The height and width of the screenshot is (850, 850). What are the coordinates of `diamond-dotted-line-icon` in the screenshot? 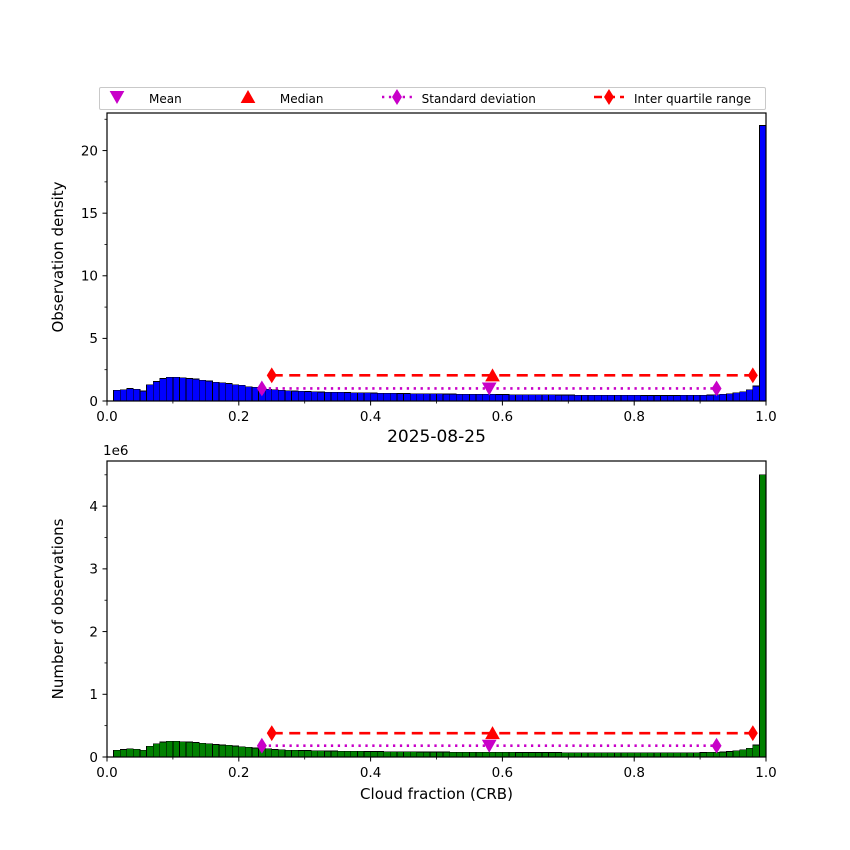 It's located at (396, 97).